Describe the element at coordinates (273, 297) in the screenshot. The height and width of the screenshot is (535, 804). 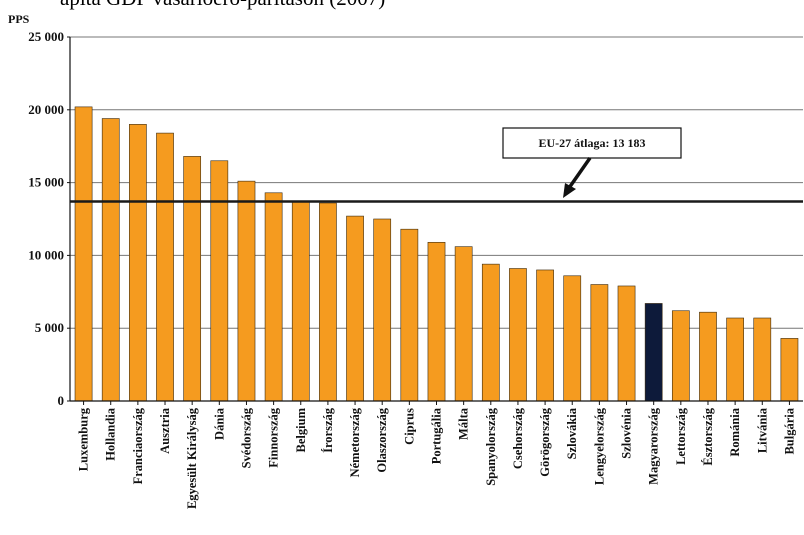
I see `bar-finnország` at that location.